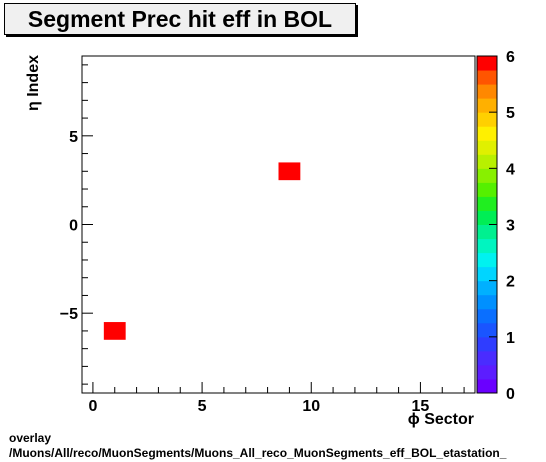 This screenshot has height=462, width=546. I want to click on y-tick-label: 0, so click(73, 226).